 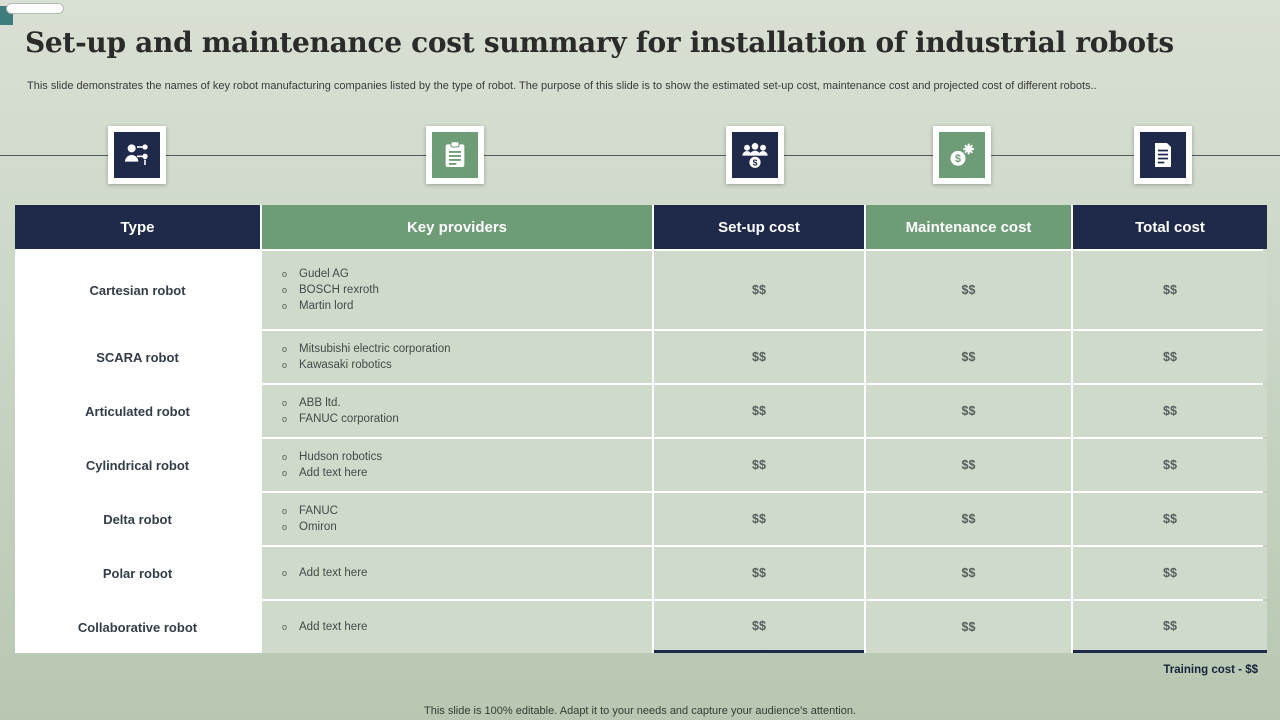 I want to click on key-providers-cell: Hudson roboticsAdd text here, so click(x=457, y=465).